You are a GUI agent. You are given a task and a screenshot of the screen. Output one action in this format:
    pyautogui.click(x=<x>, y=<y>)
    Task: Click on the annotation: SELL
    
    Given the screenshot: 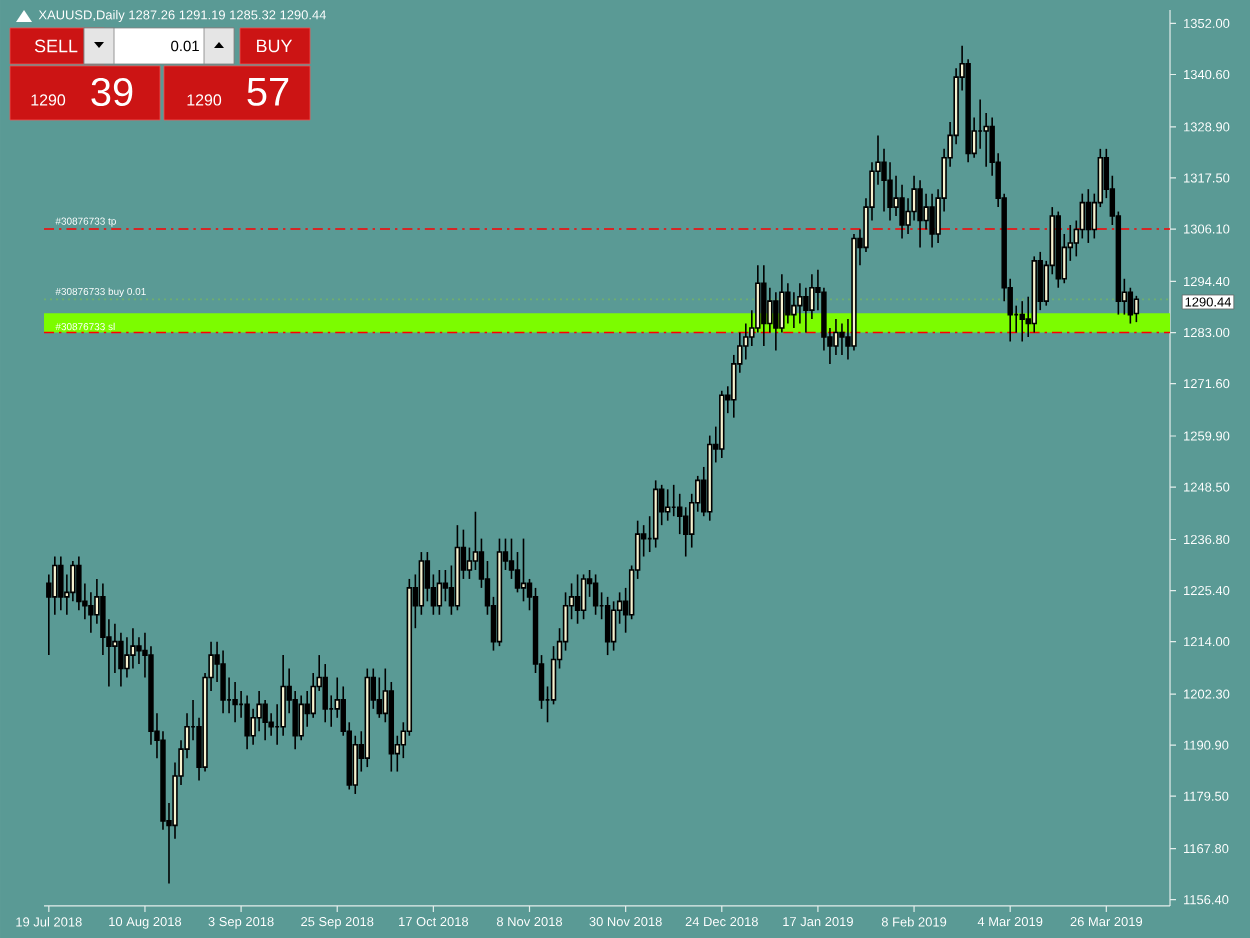 What is the action you would take?
    pyautogui.click(x=56, y=46)
    